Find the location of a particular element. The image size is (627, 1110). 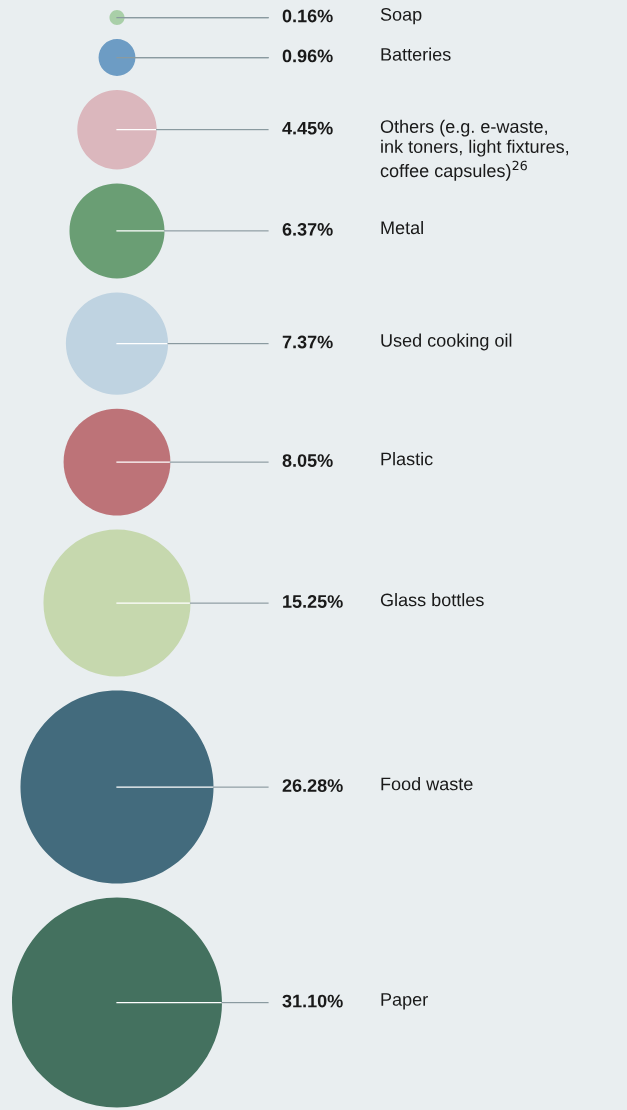

category-label: Plastic is located at coordinates (407, 459).